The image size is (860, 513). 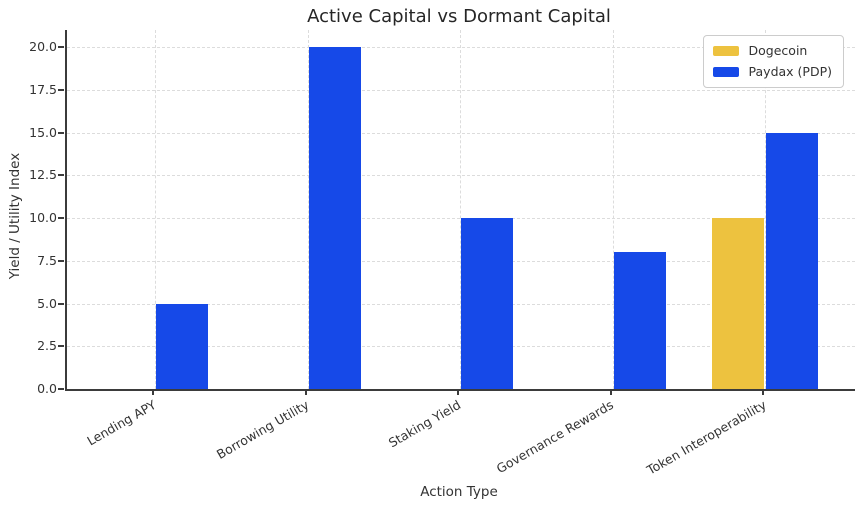 I want to click on x-axis-label: Action Type, so click(x=459, y=492).